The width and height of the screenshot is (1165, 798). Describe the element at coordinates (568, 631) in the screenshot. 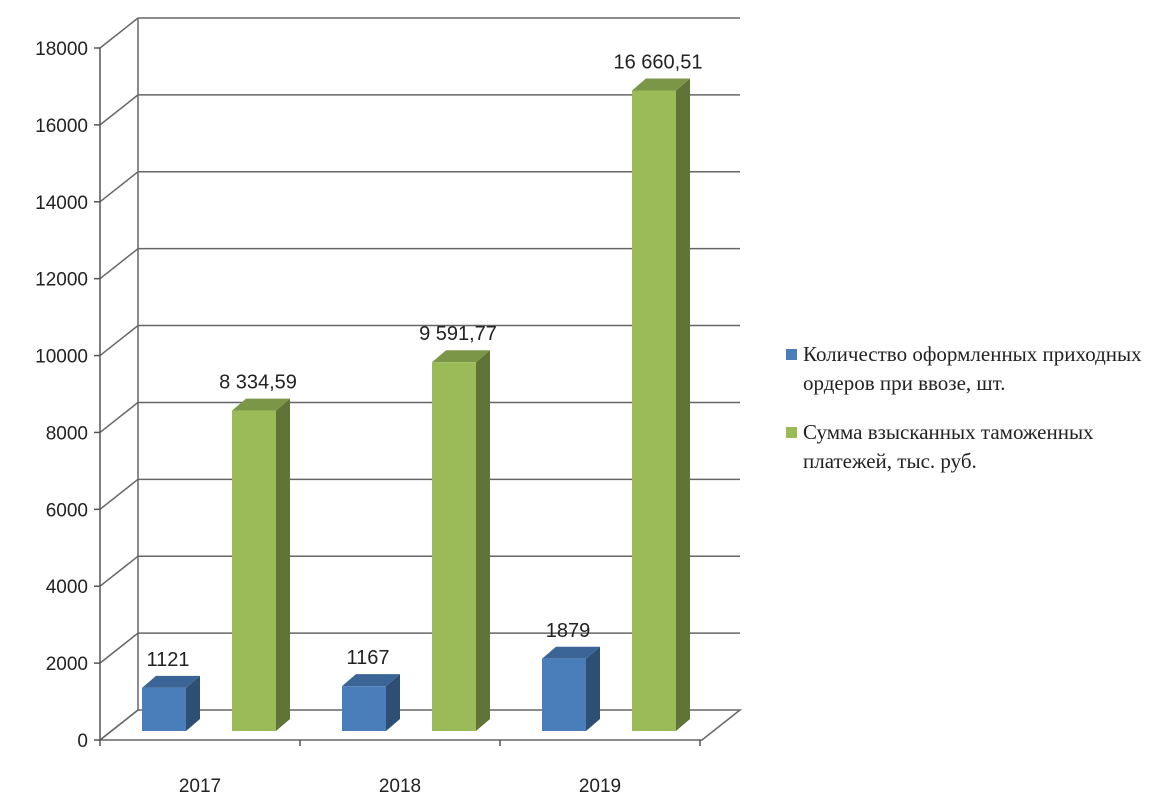

I see `data-label: 1879` at that location.